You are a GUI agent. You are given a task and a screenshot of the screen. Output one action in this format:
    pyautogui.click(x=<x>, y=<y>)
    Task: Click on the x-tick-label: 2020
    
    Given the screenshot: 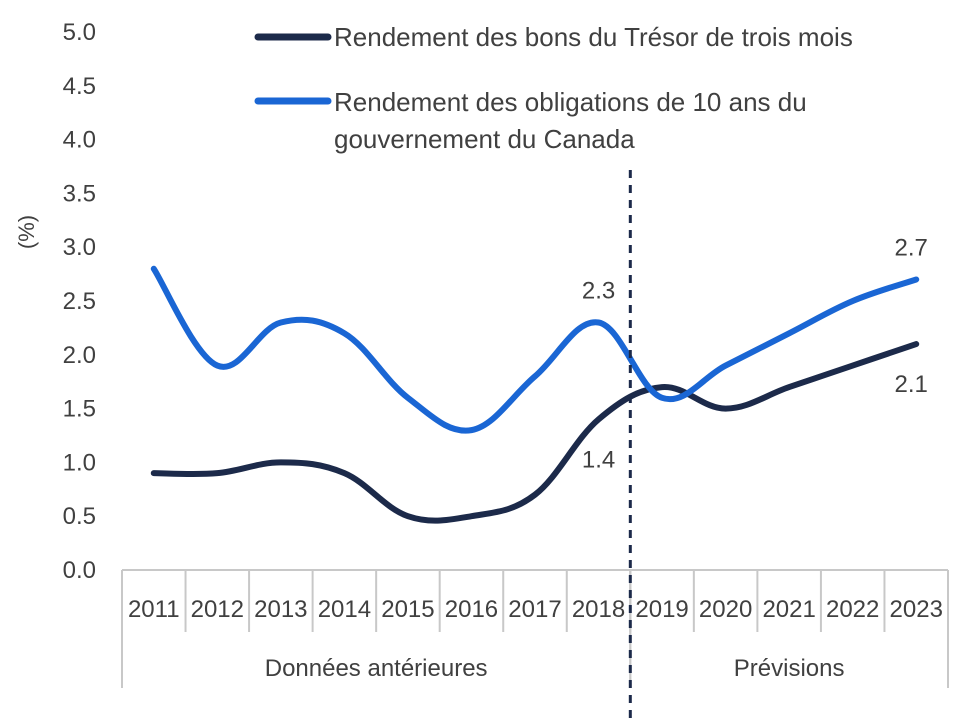 What is the action you would take?
    pyautogui.click(x=725, y=609)
    